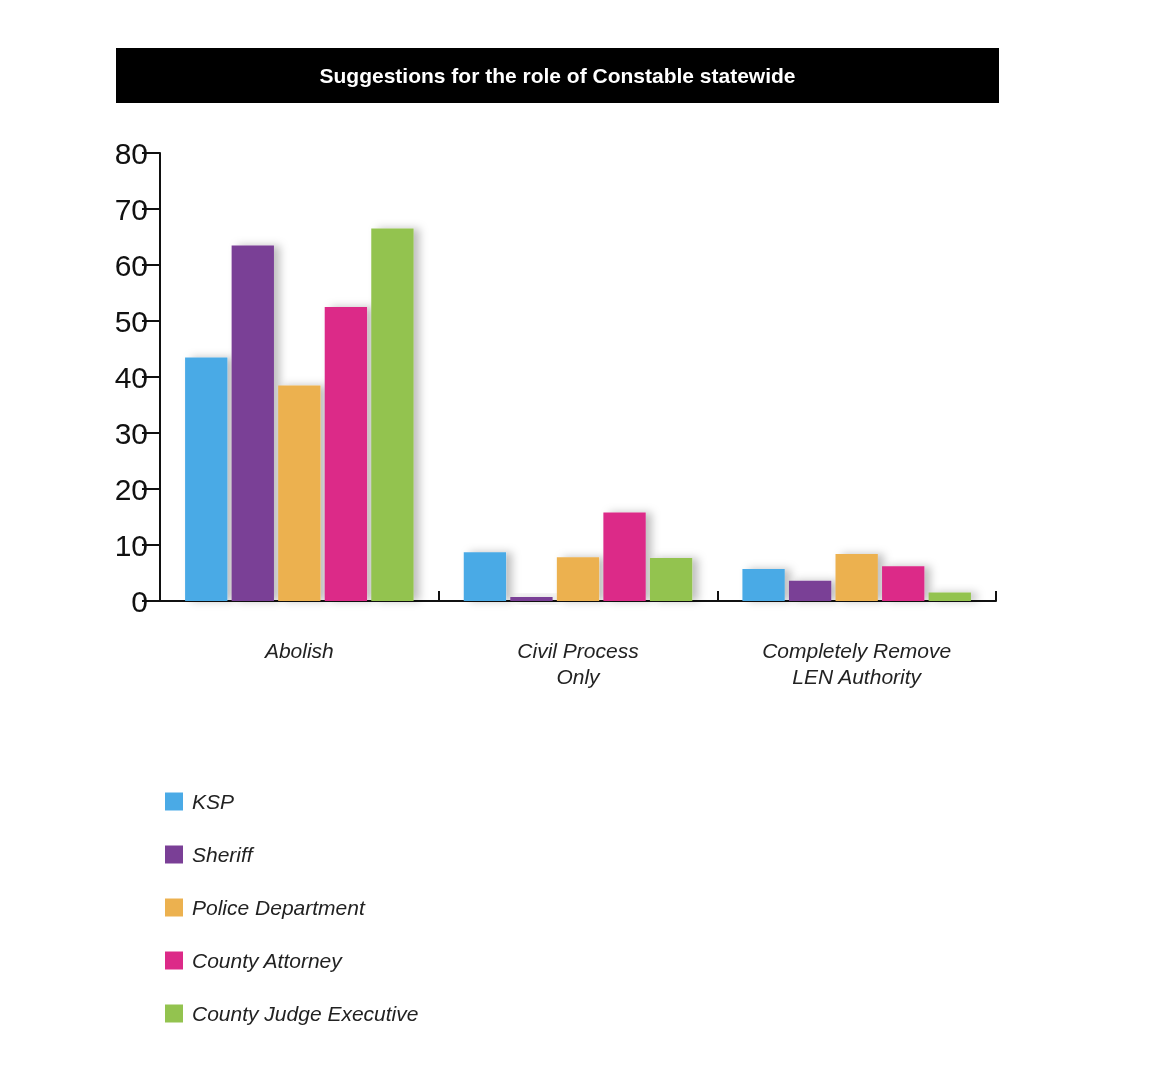 The image size is (1150, 1066). What do you see at coordinates (131, 153) in the screenshot?
I see `y-tick-label: 80` at bounding box center [131, 153].